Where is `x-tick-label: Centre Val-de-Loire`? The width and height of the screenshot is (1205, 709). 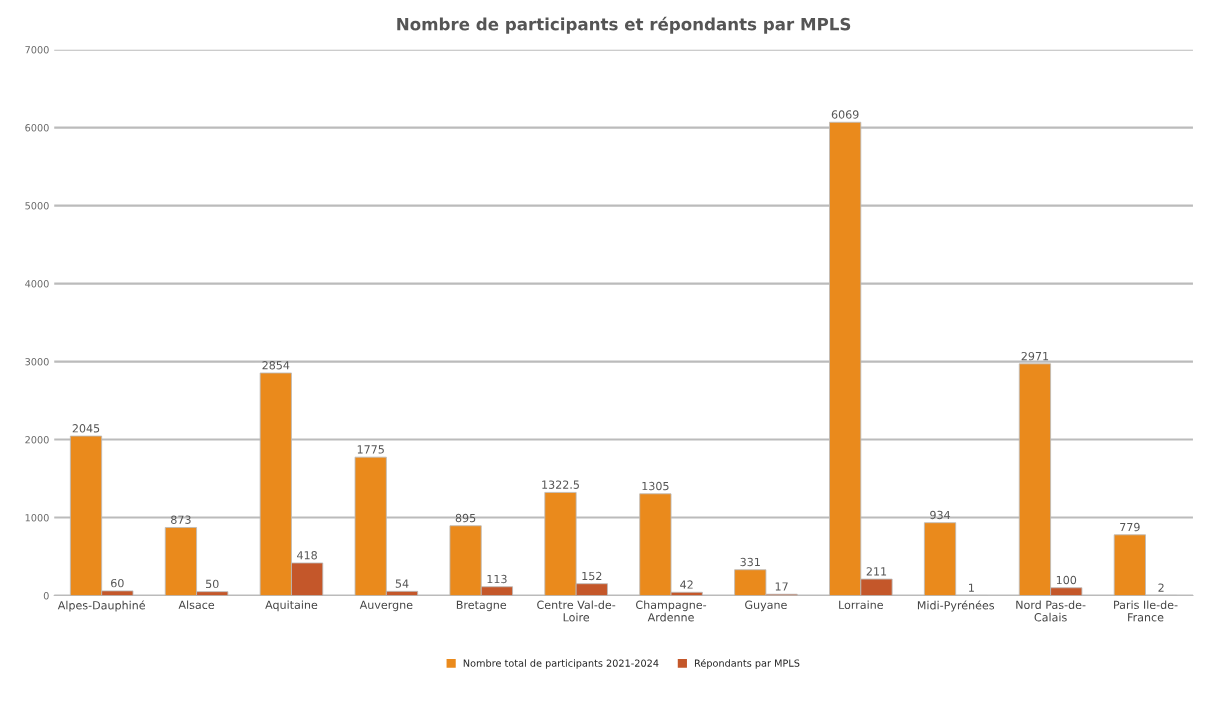 x-tick-label: Centre Val-de-Loire is located at coordinates (576, 611).